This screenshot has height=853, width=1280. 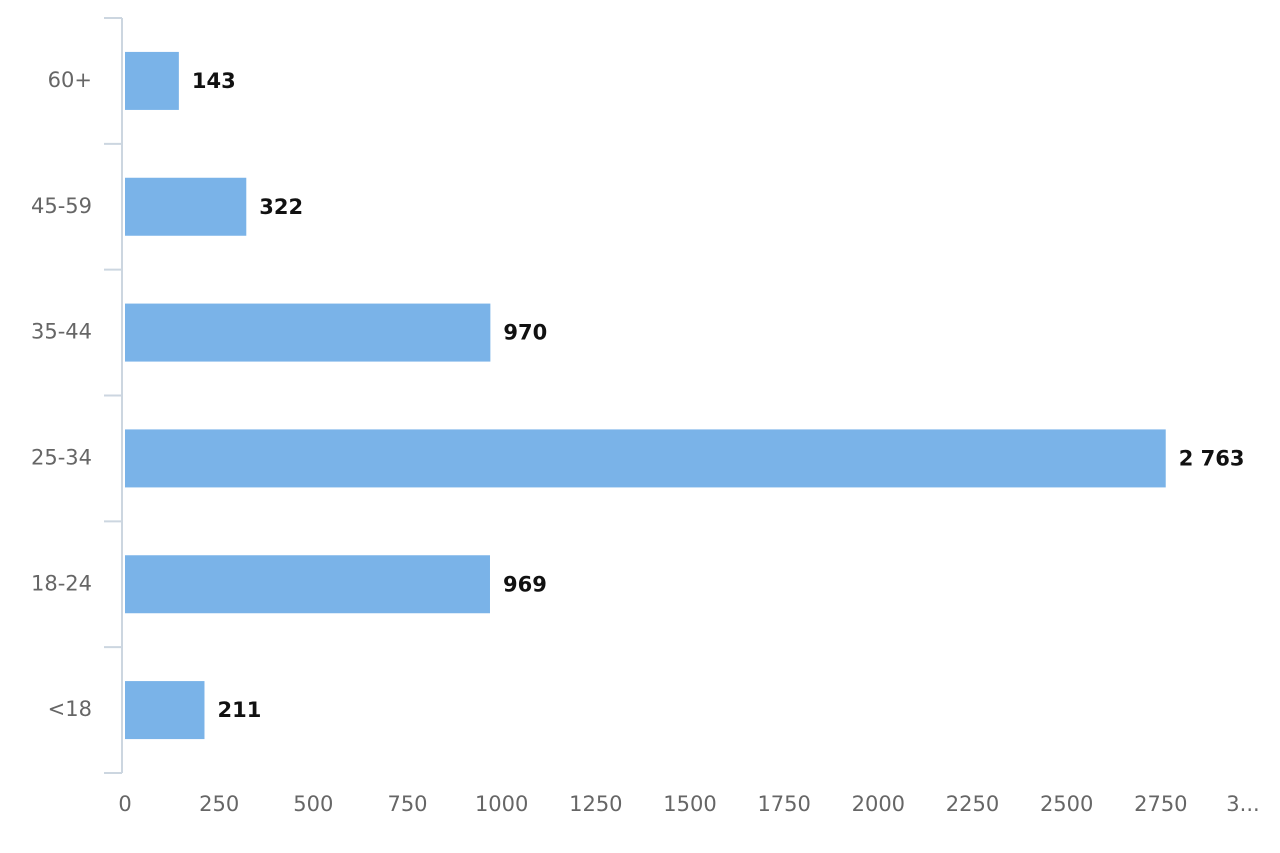 What do you see at coordinates (61, 457) in the screenshot?
I see `category-label: 25-34` at bounding box center [61, 457].